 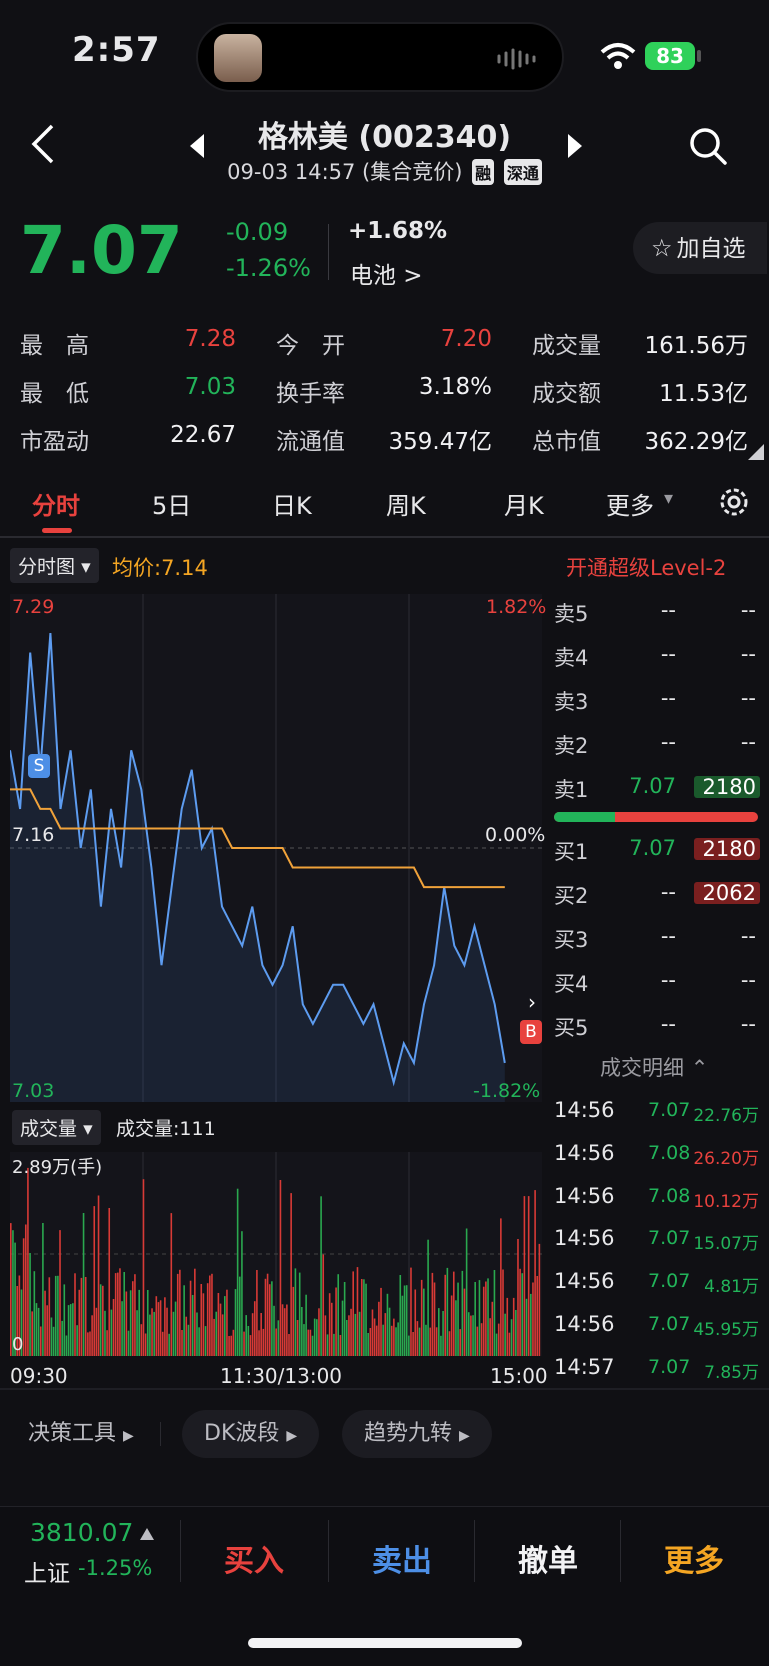 What do you see at coordinates (56, 506) in the screenshot?
I see `tab-intraday: 分时` at bounding box center [56, 506].